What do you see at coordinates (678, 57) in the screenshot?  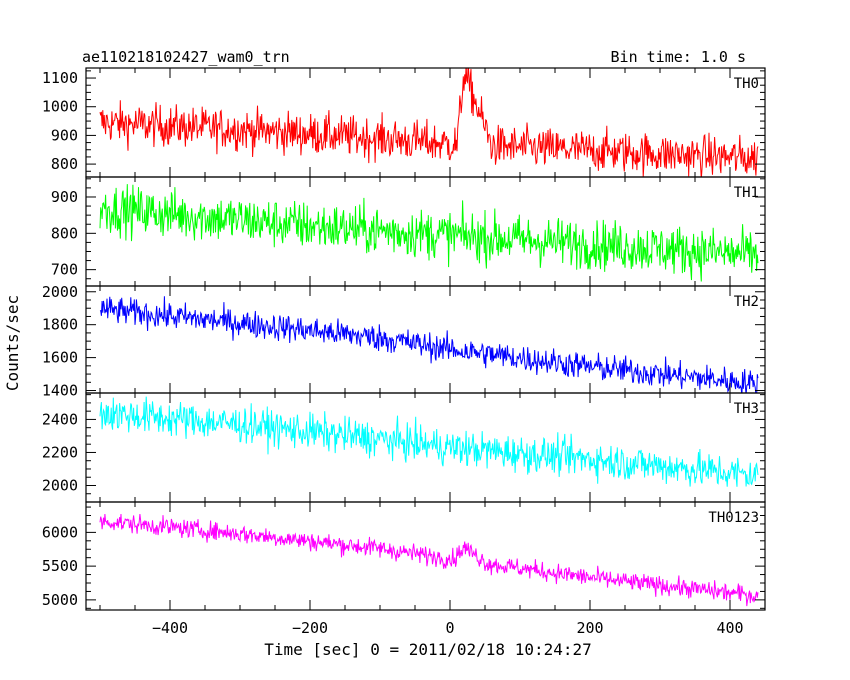 I see `bin-time-label: Bin time: 1.0 s` at bounding box center [678, 57].